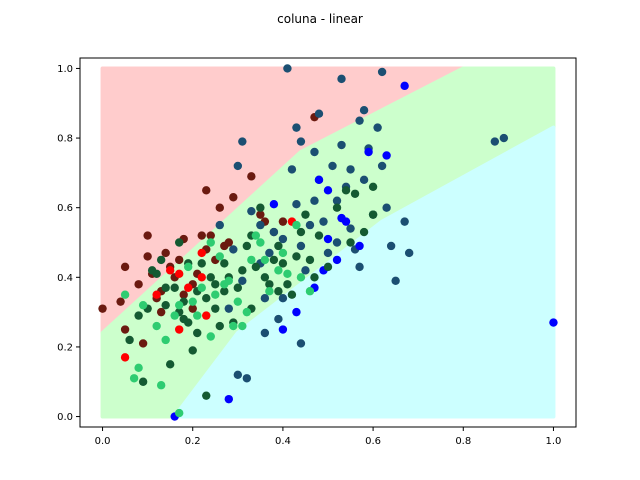 The height and width of the screenshot is (480, 640). I want to click on x-tick-label: 0.4, so click(283, 441).